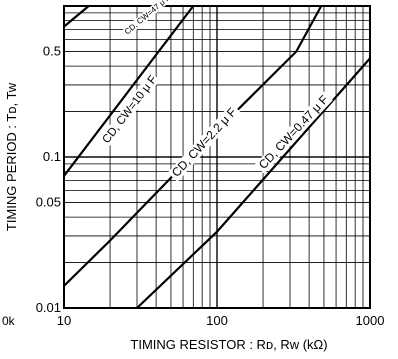 This screenshot has width=398, height=359. Describe the element at coordinates (217, 320) in the screenshot. I see `x-tick-label: 100` at that location.